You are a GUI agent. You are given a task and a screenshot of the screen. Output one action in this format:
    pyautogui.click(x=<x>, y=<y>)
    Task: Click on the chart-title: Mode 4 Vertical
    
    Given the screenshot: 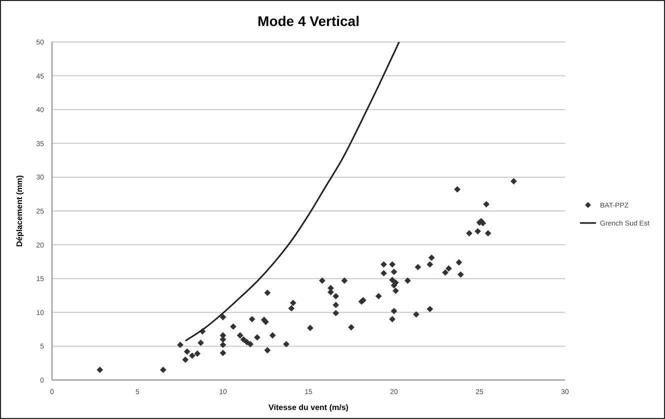 What is the action you would take?
    pyautogui.click(x=309, y=21)
    